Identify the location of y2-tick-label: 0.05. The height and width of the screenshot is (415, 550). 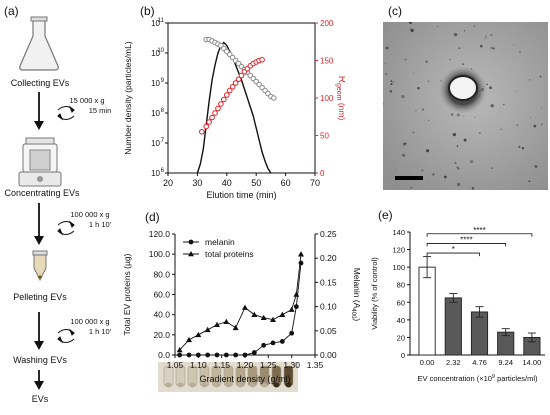
(328, 331).